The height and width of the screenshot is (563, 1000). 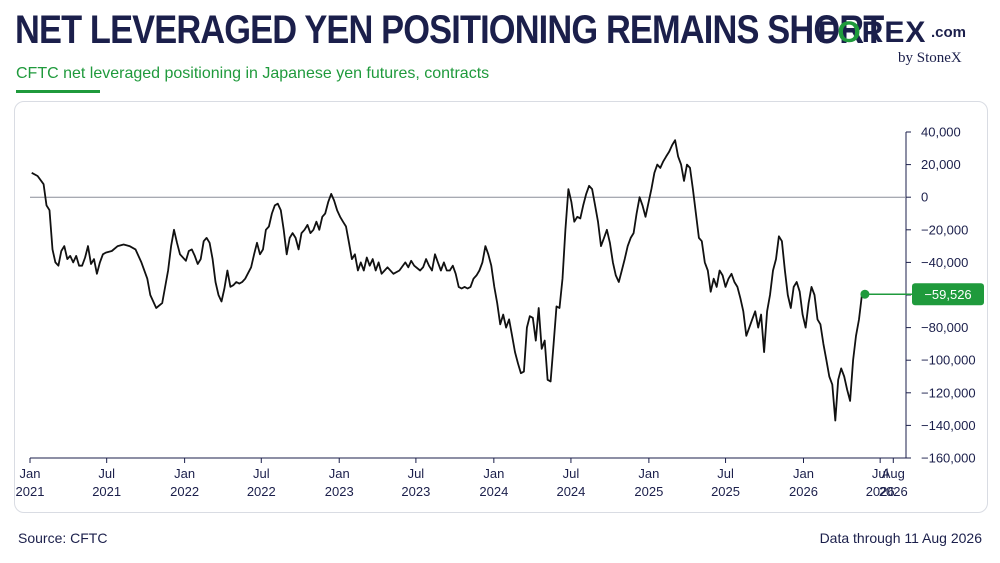 I want to click on last-value-label: −59,526, so click(x=947, y=294).